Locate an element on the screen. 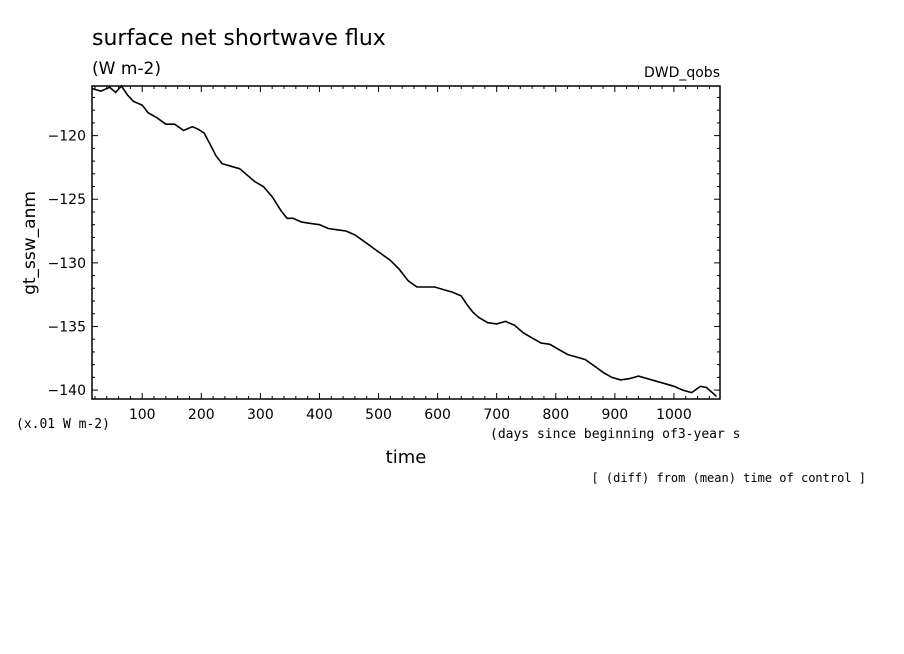 The image size is (904, 654). x-tick-label: 800 is located at coordinates (555, 415).